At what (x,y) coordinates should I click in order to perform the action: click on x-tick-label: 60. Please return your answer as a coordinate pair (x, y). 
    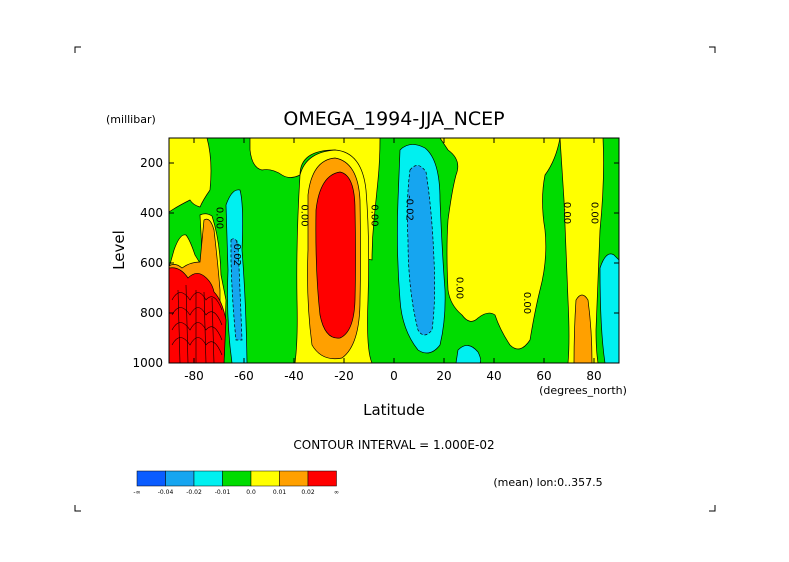
    Looking at the image, I should click on (543, 376).